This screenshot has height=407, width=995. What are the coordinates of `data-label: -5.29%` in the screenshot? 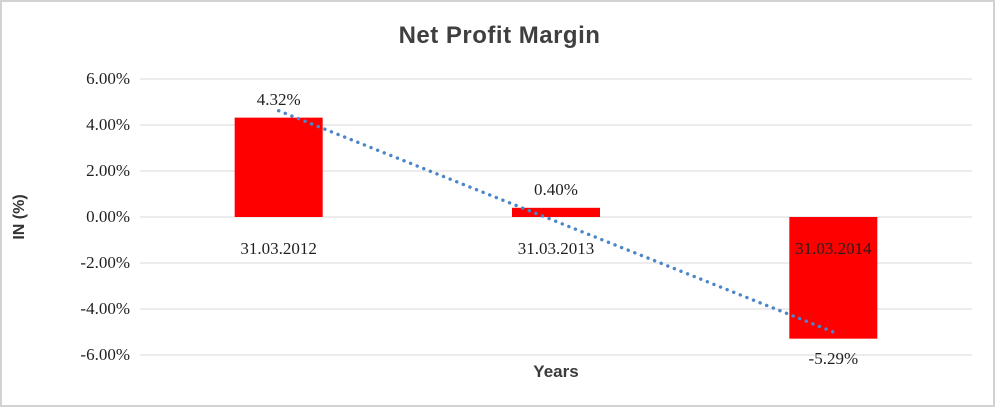 It's located at (833, 358).